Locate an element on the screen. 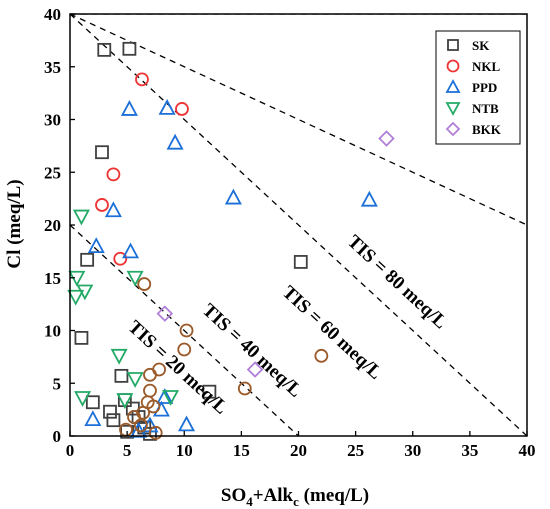 This screenshot has height=509, width=550. legend-marker-sk is located at coordinates (453, 45).